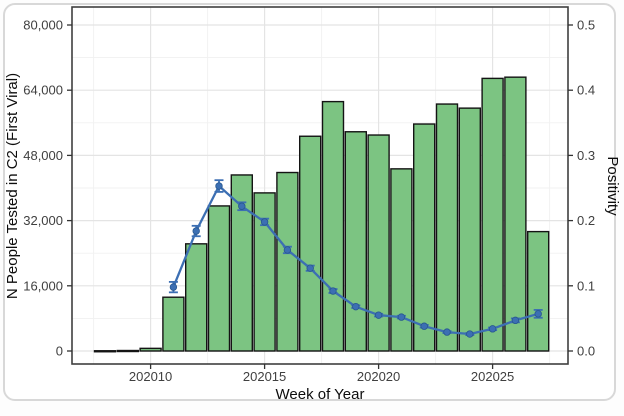  Describe the element at coordinates (264, 376) in the screenshot. I see `x-tick-label: 202015` at that location.